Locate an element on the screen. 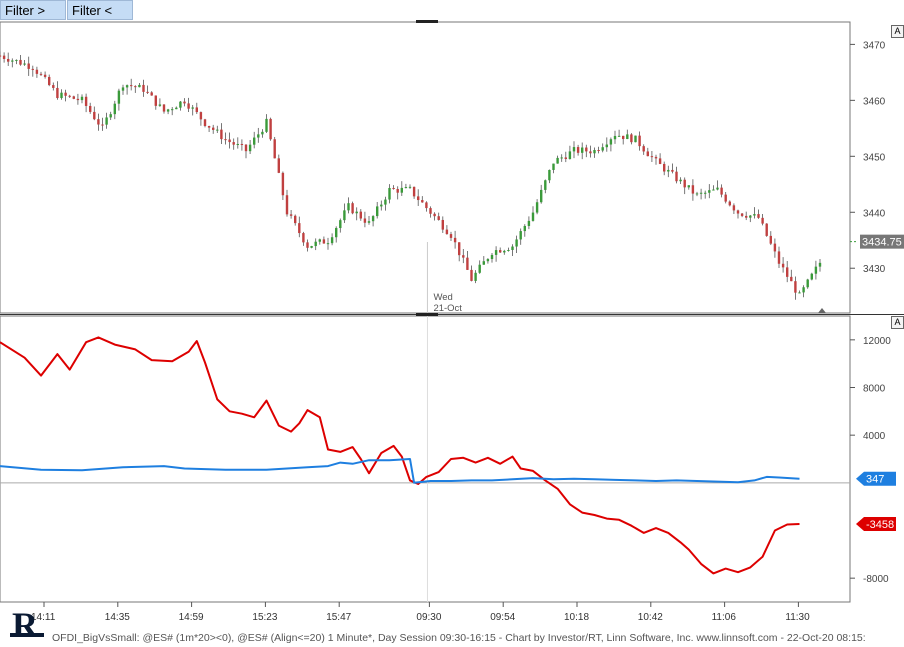 This screenshot has width=904, height=647. linnsoft-logo: R is located at coordinates (27, 624).